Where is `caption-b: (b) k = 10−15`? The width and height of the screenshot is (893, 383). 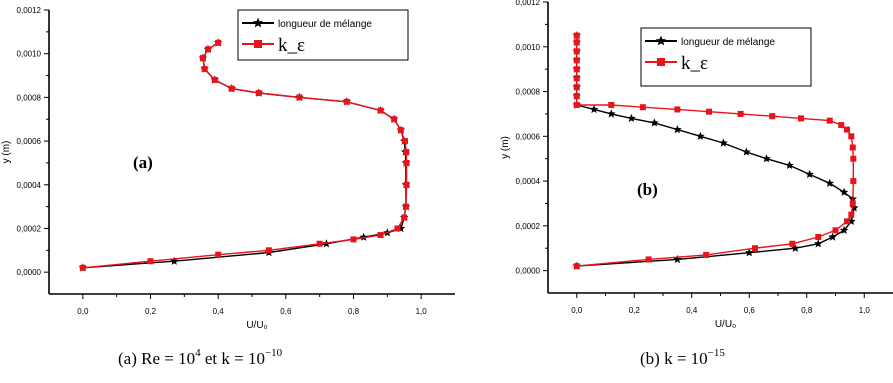
caption-b: (b) k = 10−15 is located at coordinates (682, 357).